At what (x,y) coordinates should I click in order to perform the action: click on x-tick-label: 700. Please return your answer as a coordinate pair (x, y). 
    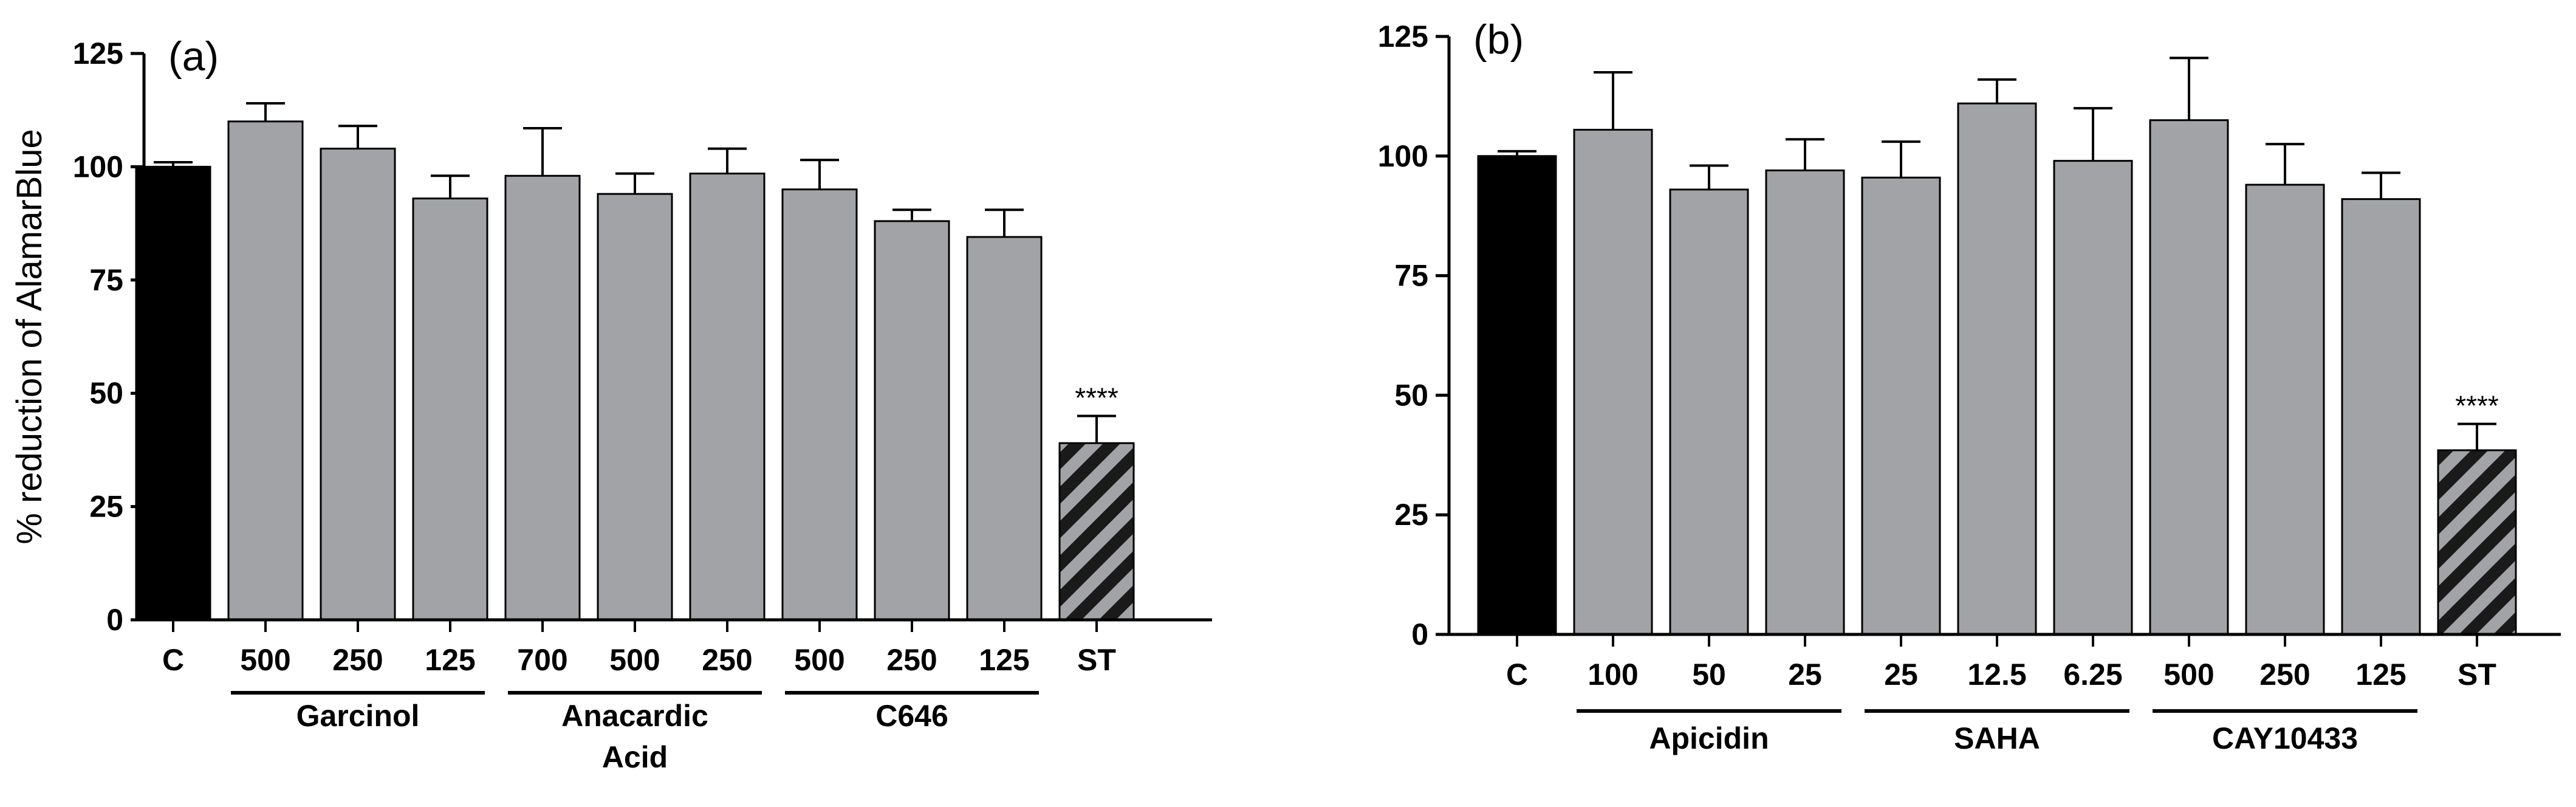
    Looking at the image, I should click on (542, 660).